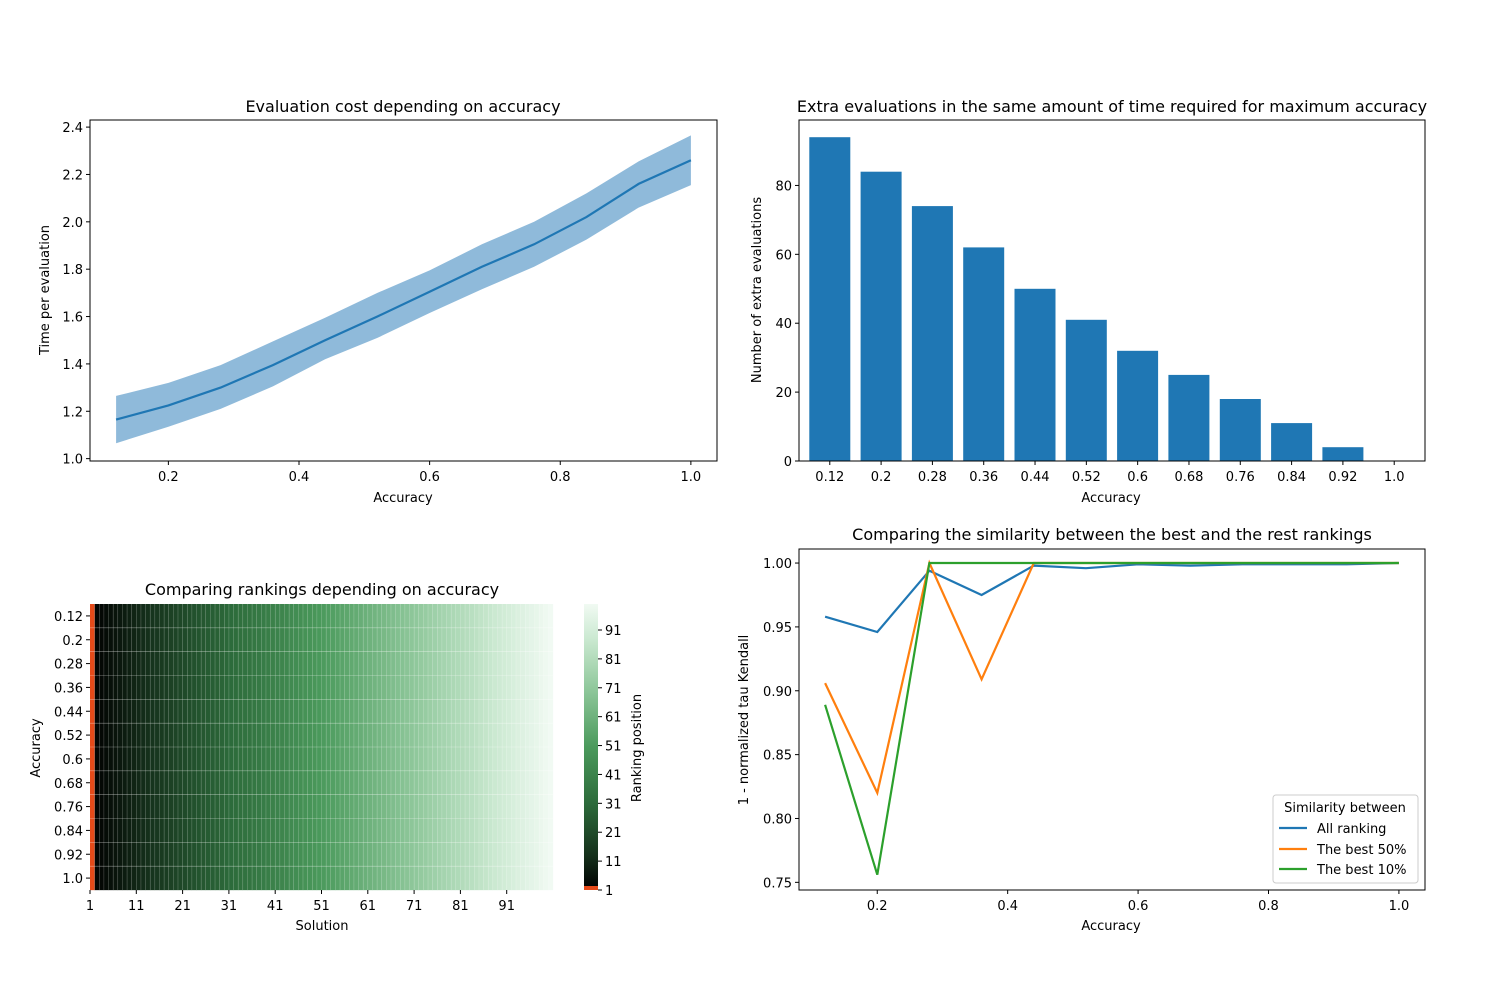 The height and width of the screenshot is (1000, 1500). What do you see at coordinates (72, 318) in the screenshot?
I see `y-tick-label: 1.6` at bounding box center [72, 318].